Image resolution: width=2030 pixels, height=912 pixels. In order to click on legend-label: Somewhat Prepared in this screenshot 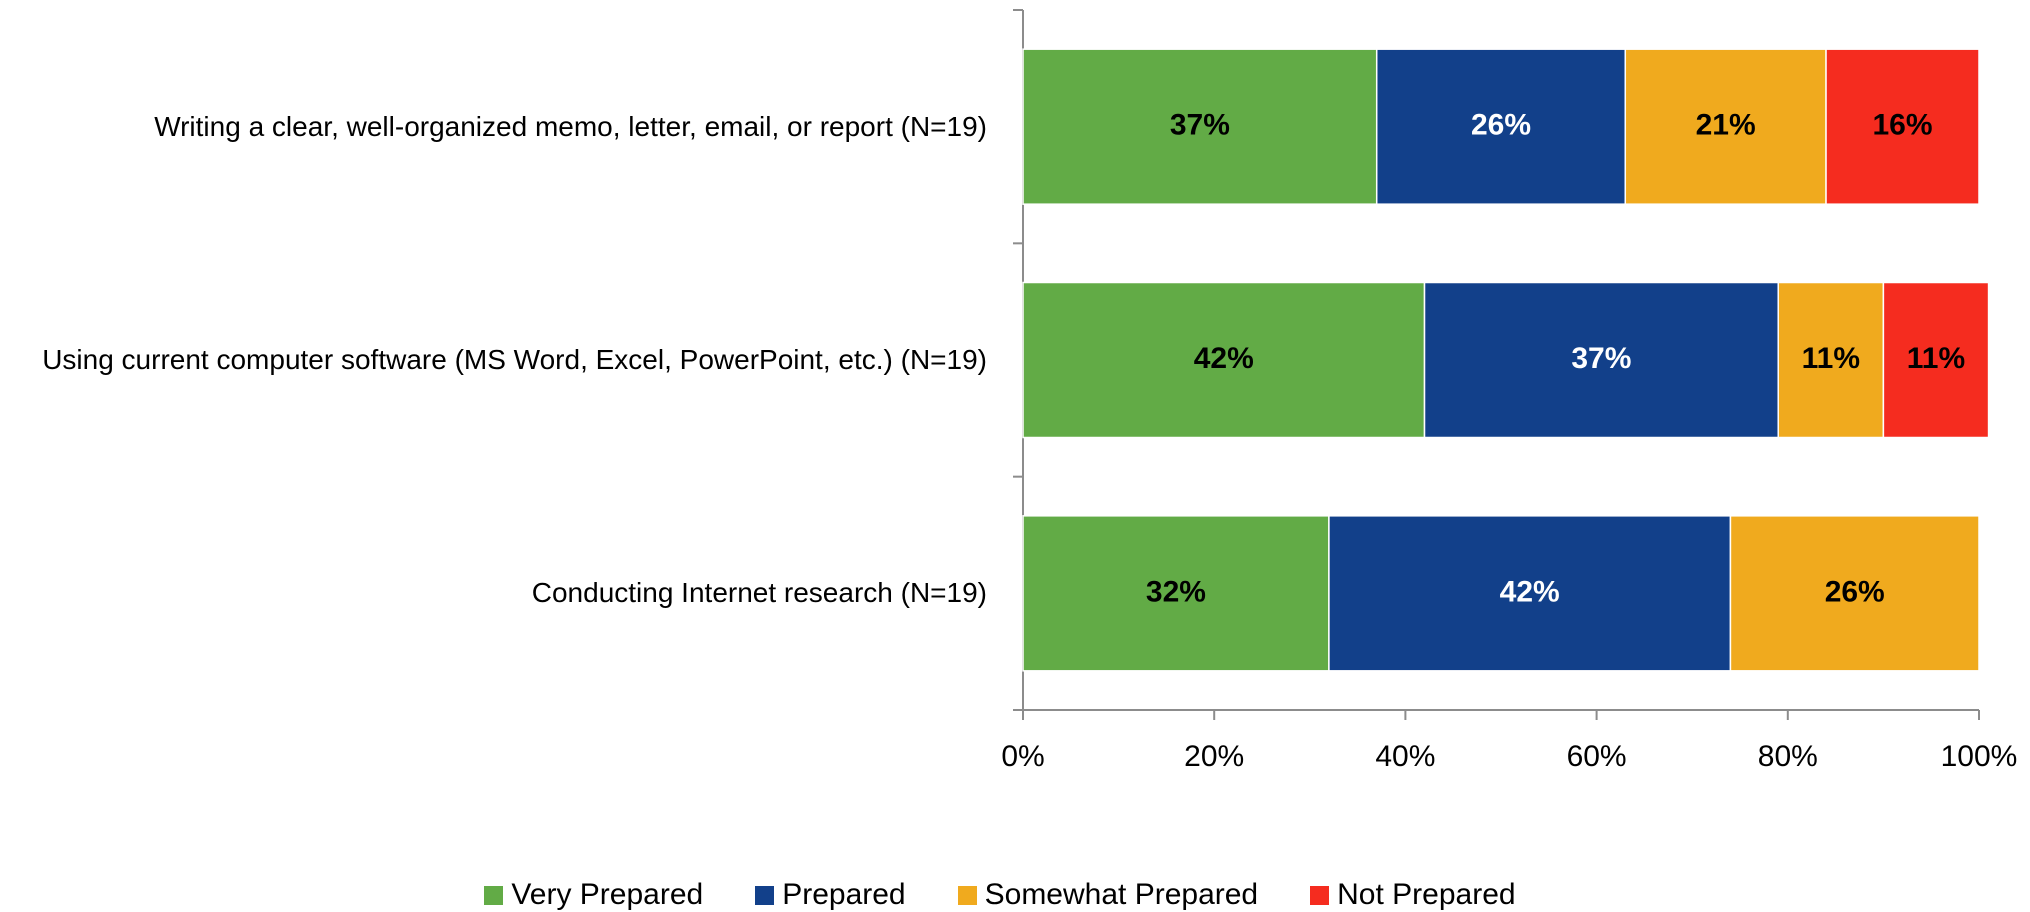, I will do `click(1121, 894)`.